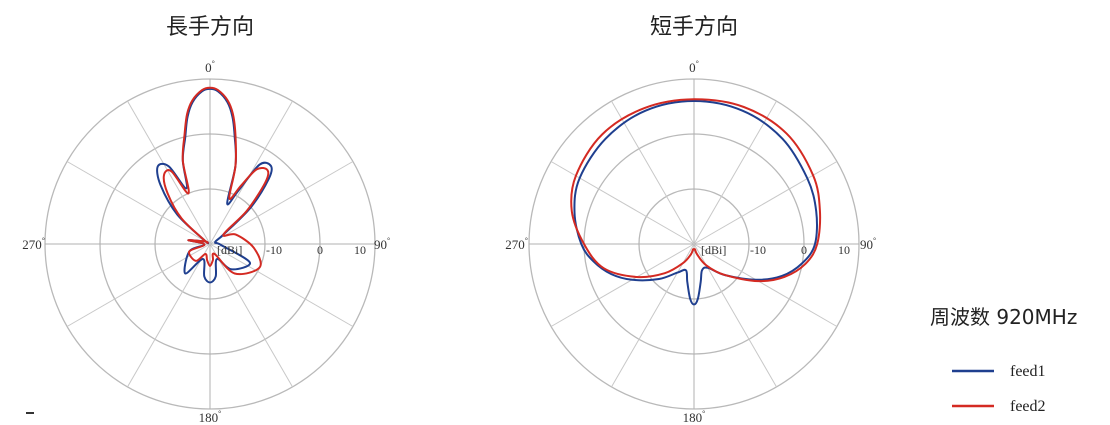  I want to click on legend: 周波数 920MHz feed1 feed2, so click(1003, 360).